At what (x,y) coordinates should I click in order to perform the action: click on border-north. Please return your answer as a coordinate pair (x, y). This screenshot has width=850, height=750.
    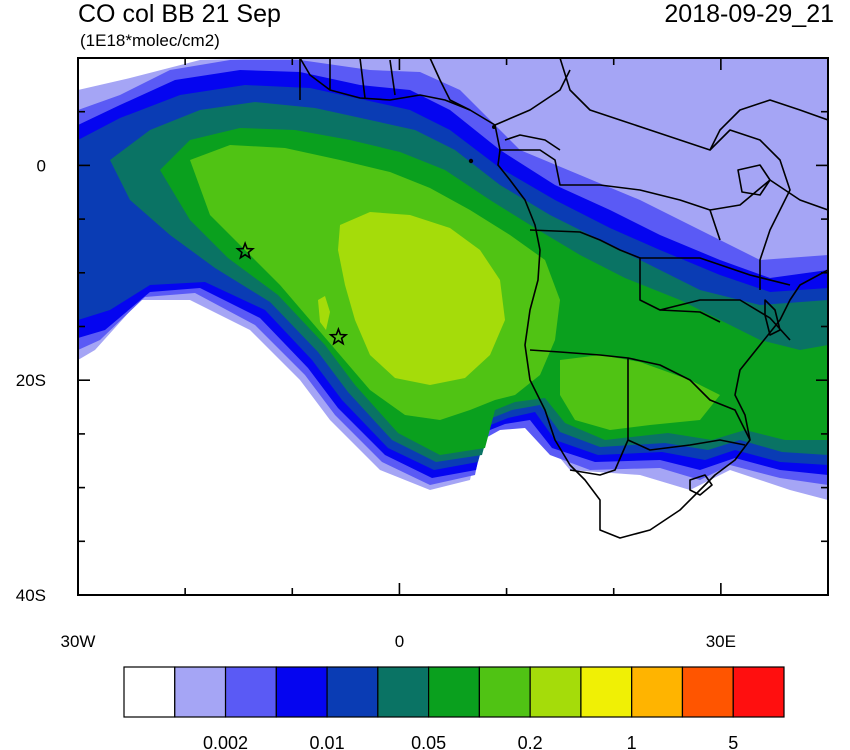
    Looking at the image, I should click on (450, 84).